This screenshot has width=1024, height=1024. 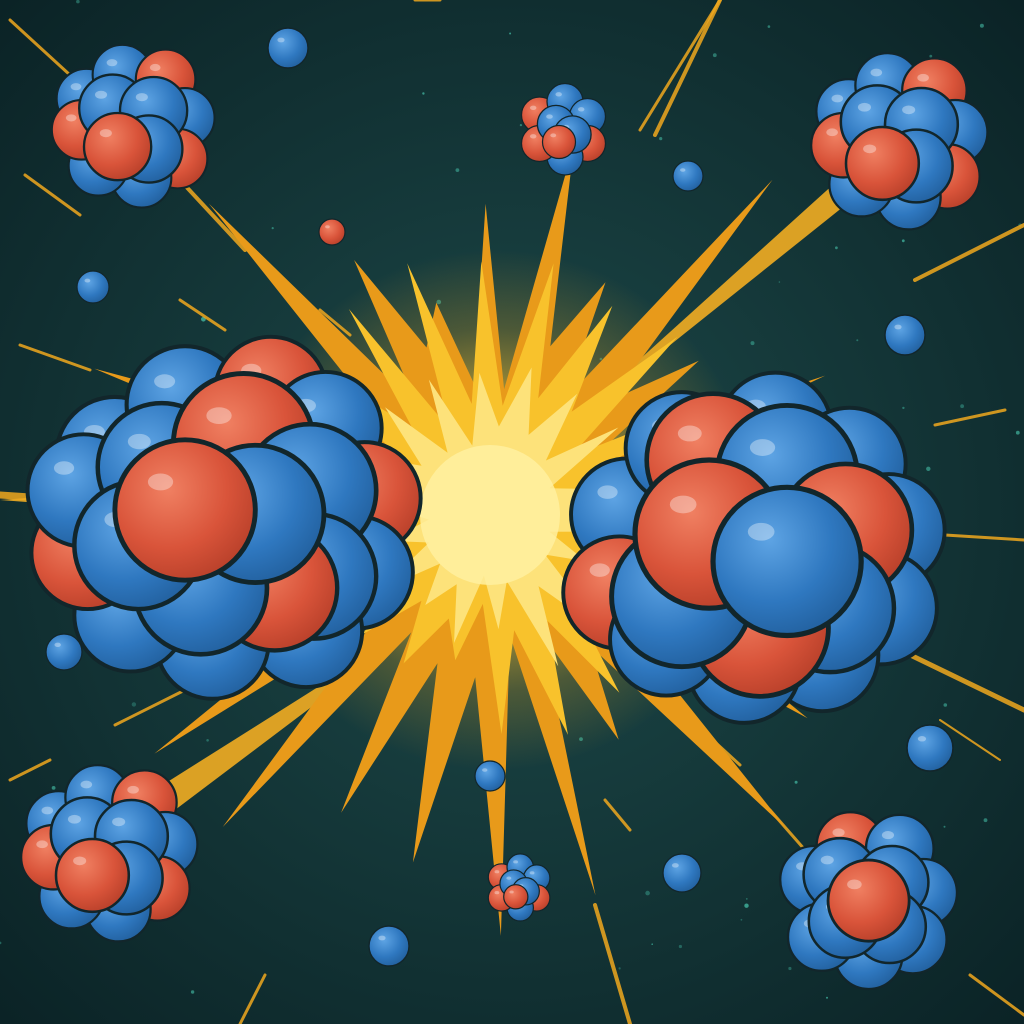 I want to click on nucleus-top-left, so click(x=133, y=126).